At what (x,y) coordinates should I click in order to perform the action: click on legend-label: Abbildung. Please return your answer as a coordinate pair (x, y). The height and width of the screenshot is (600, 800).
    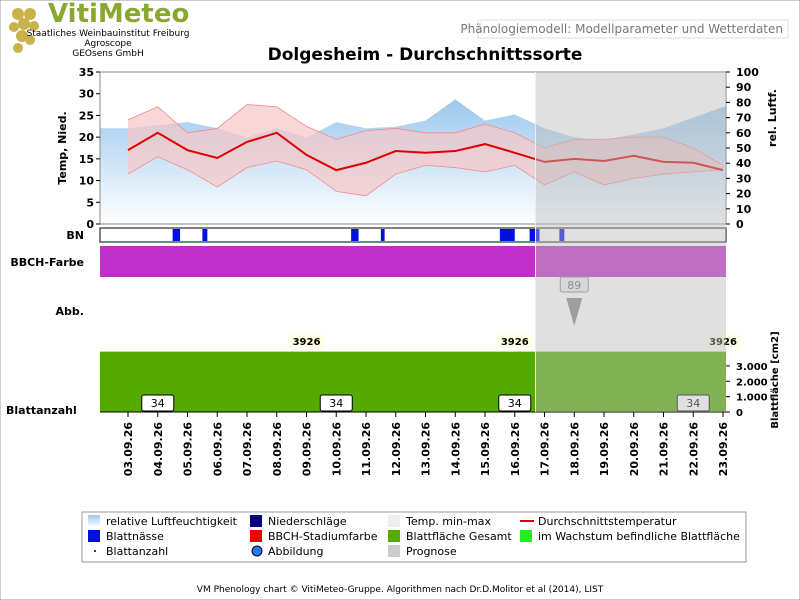
    Looking at the image, I should click on (296, 551).